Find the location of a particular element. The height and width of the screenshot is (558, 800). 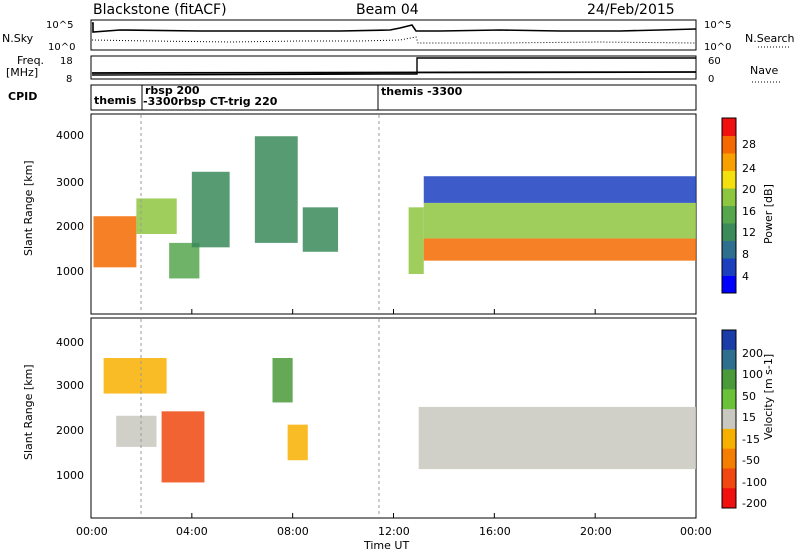

nsearch-tick-low: 10^0 is located at coordinates (717, 47).